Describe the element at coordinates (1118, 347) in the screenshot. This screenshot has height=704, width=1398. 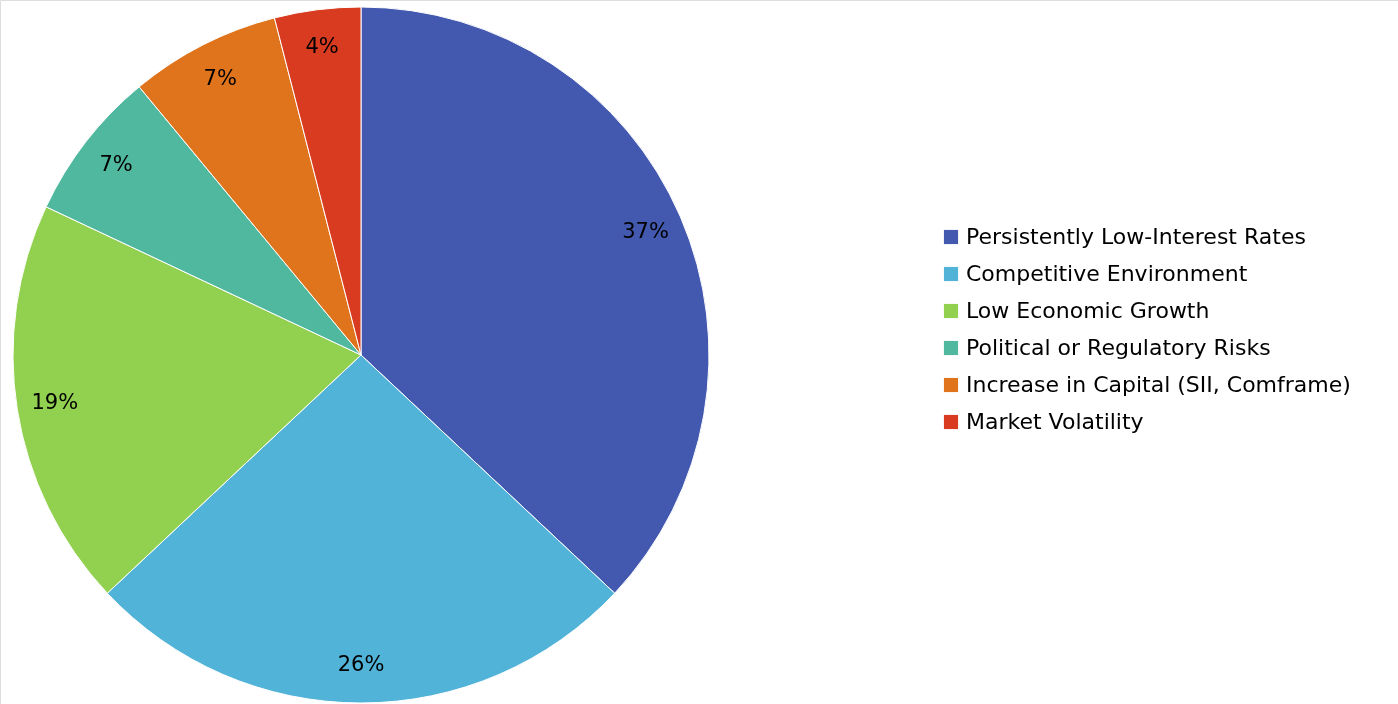
I see `legend-label: Political or Regulatory Risks` at that location.